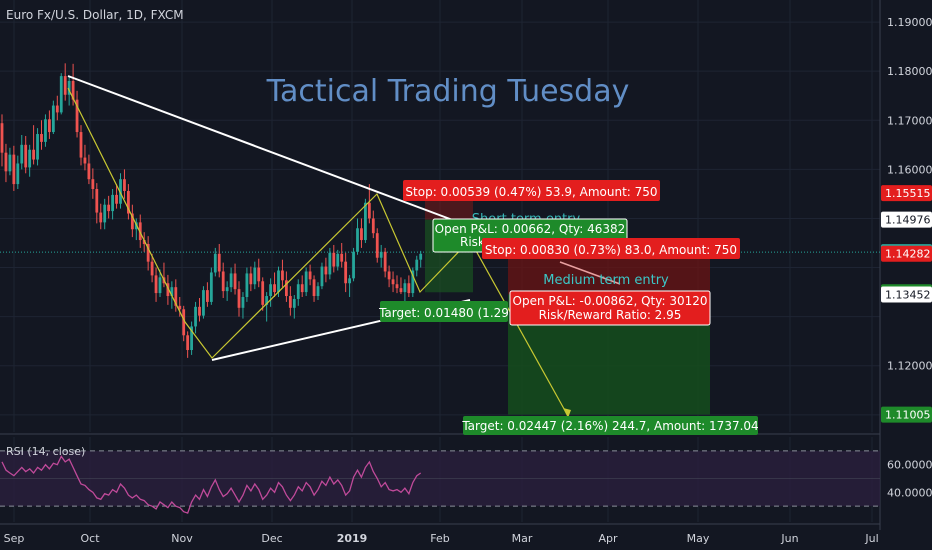 The width and height of the screenshot is (932, 550). I want to click on time-tick-7: Apr, so click(608, 538).